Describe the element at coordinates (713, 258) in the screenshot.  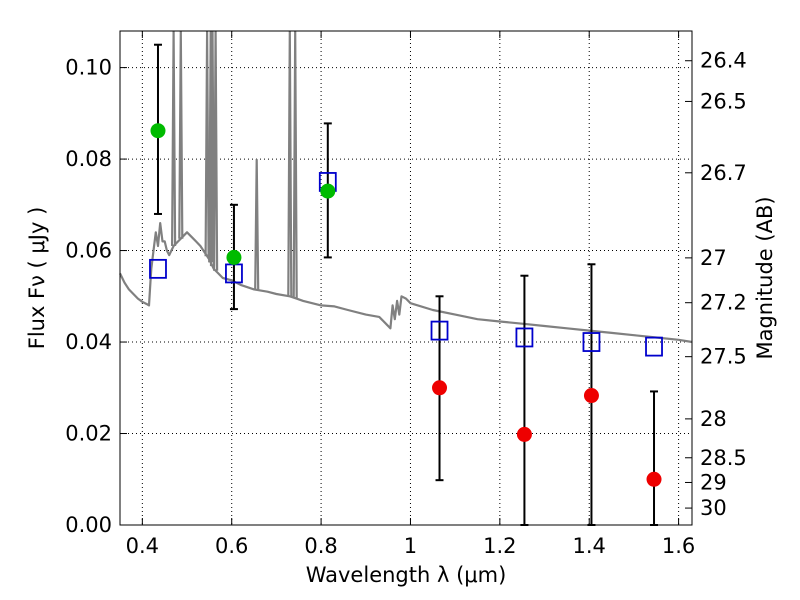
I see `magnitude-tick-label: 27` at that location.